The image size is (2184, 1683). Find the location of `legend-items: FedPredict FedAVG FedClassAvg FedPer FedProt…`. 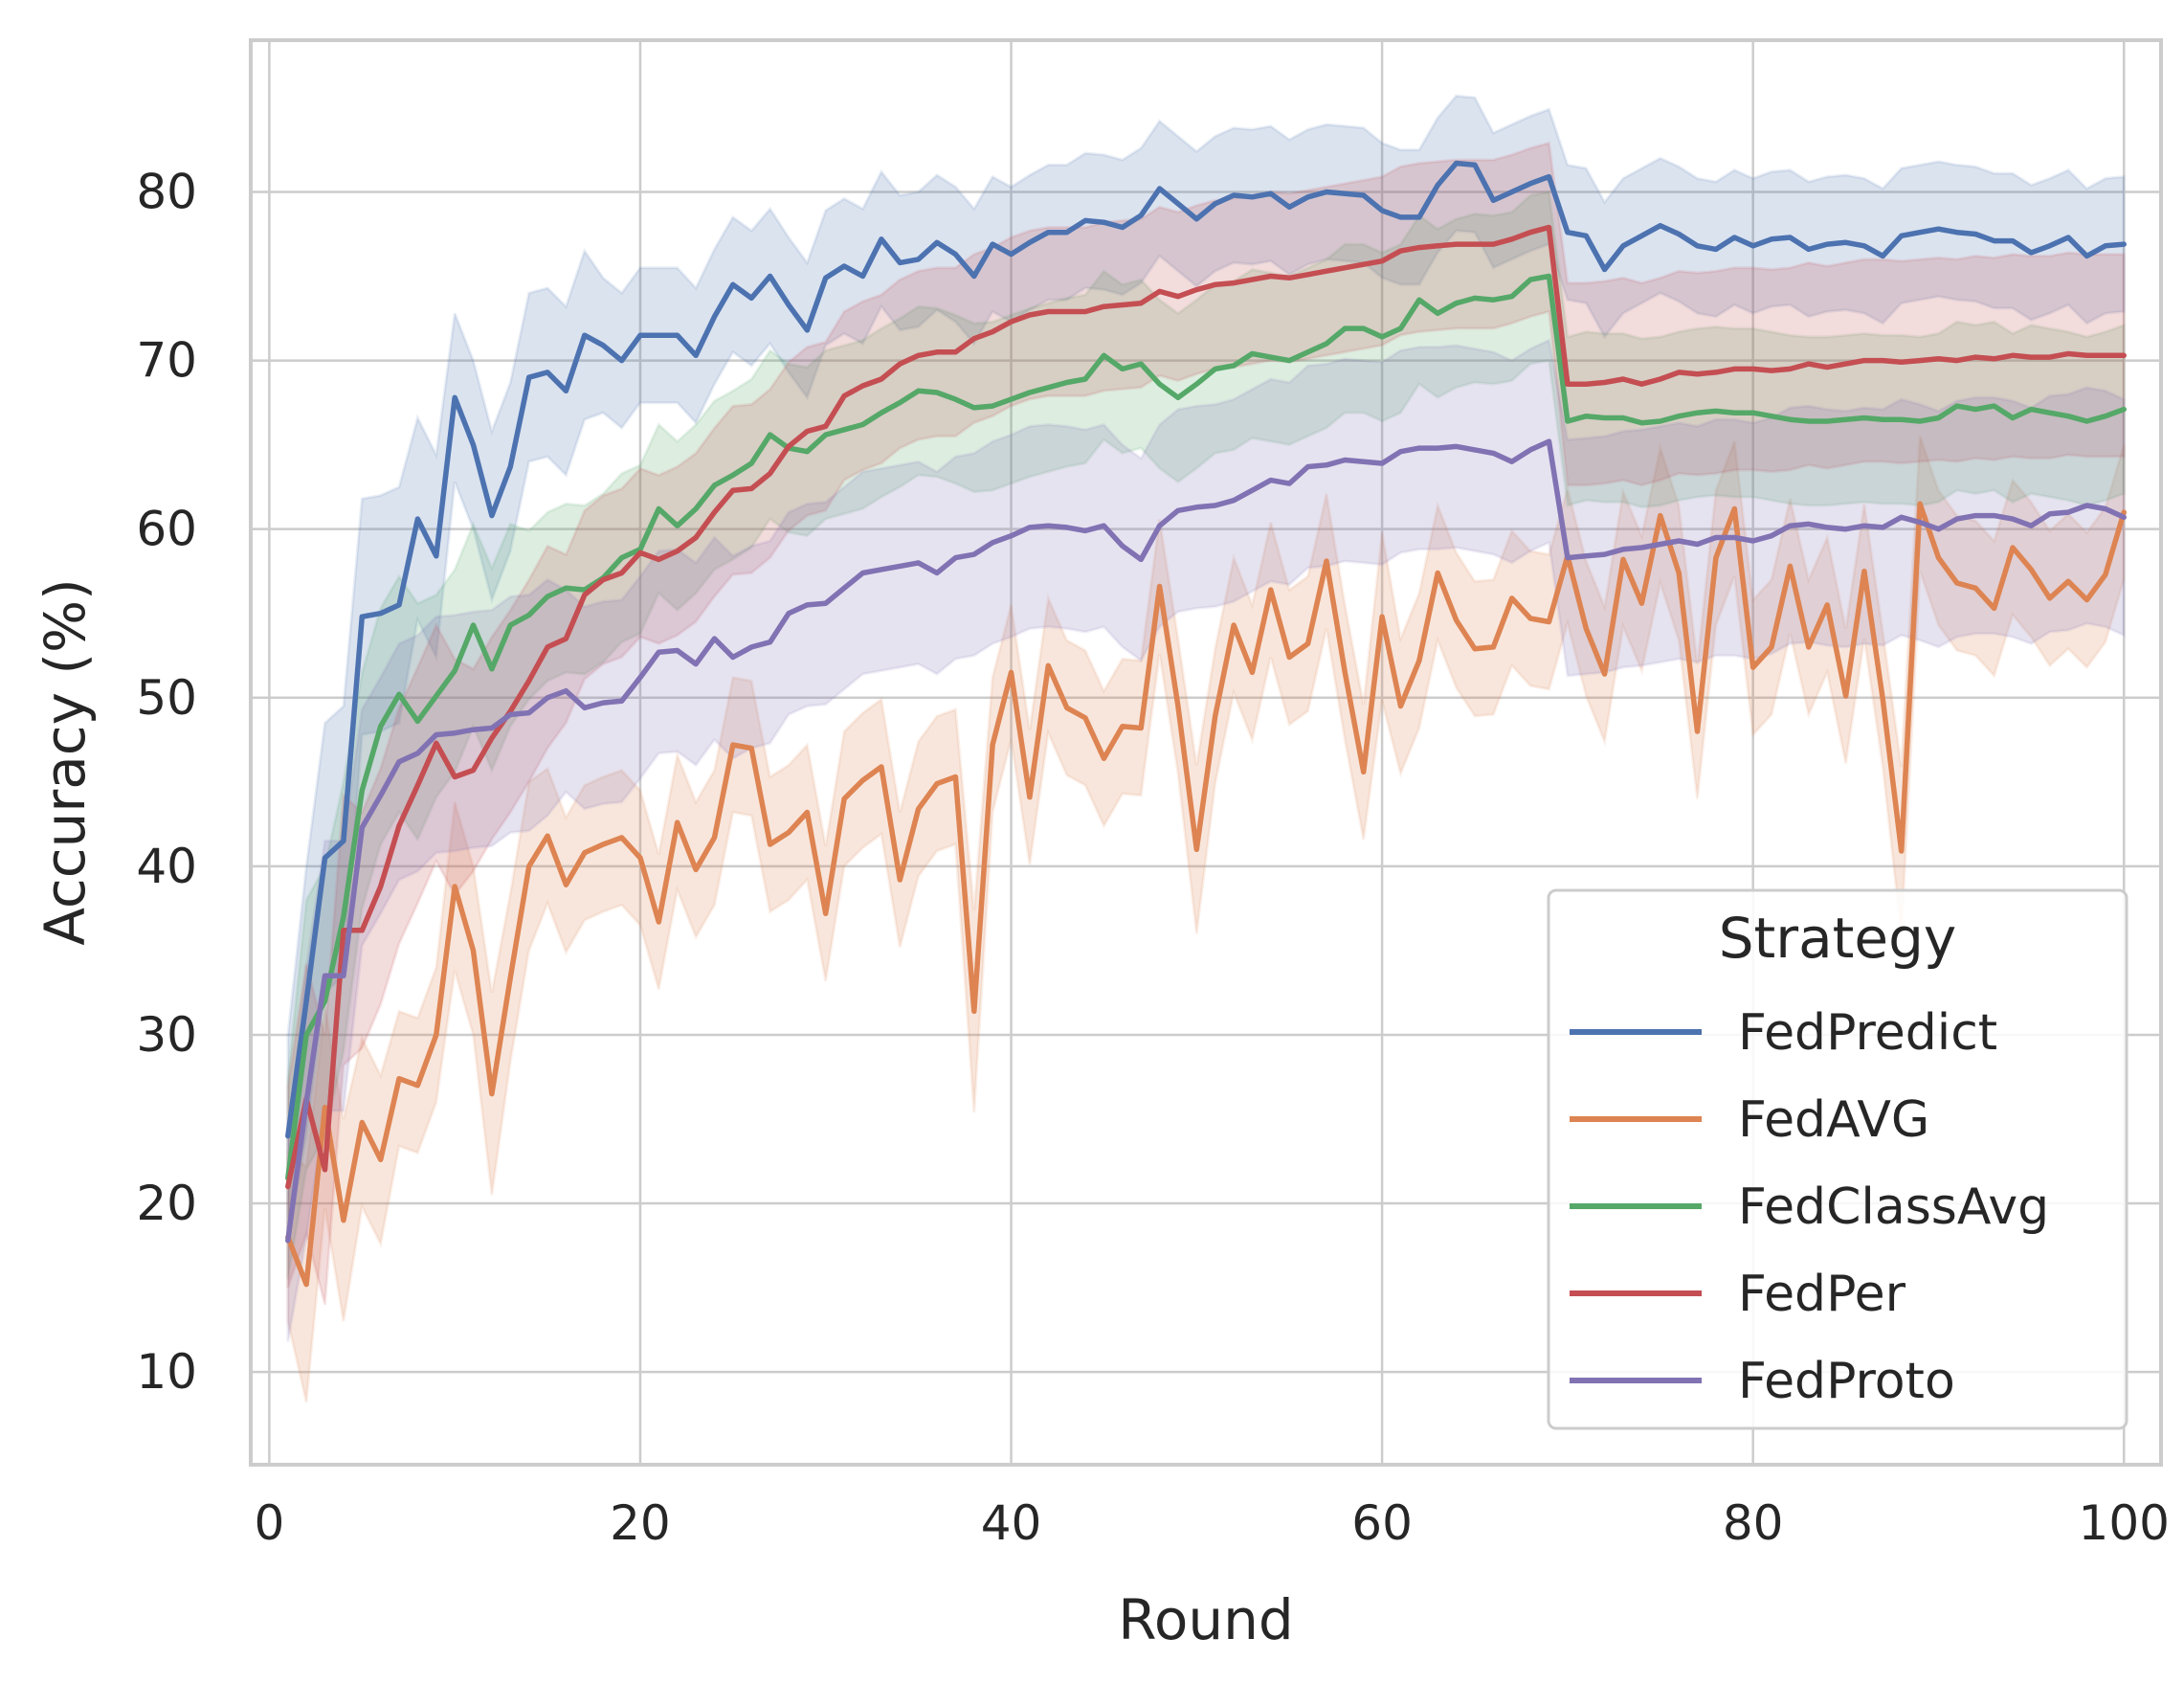

legend-items: FedPredict FedAVG FedClassAvg FedPer FedProt… is located at coordinates (1810, 1207).